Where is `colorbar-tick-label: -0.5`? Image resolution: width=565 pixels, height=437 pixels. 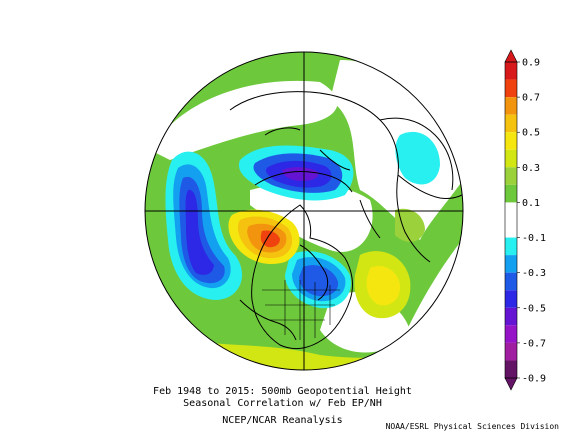 colorbar-tick-label: -0.5 is located at coordinates (534, 308).